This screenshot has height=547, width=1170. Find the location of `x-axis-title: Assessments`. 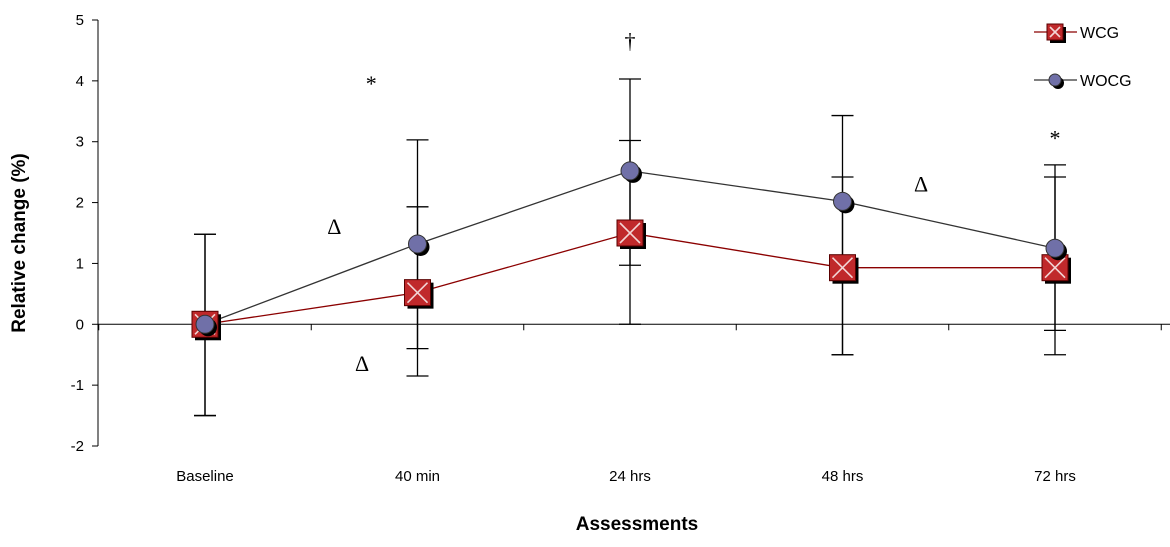

x-axis-title: Assessments is located at coordinates (637, 524).